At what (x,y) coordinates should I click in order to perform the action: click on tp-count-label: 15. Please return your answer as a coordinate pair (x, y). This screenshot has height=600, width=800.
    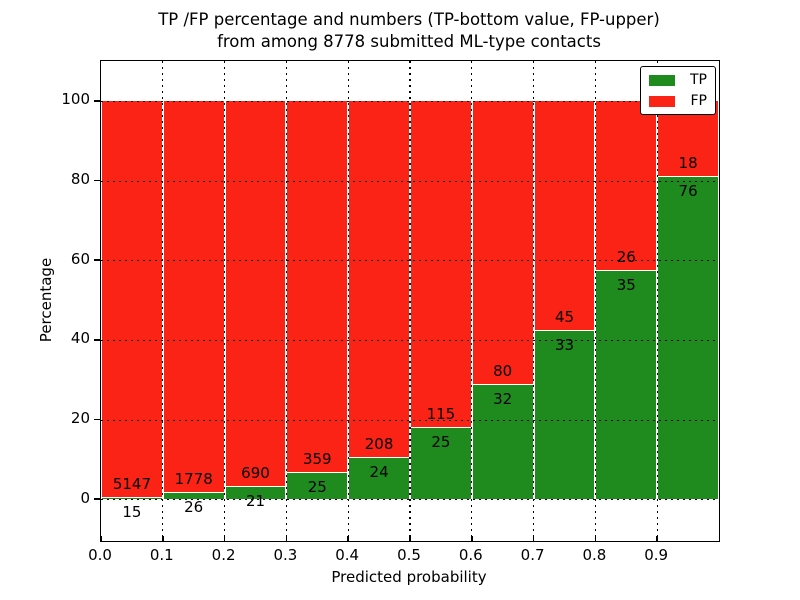
    Looking at the image, I should click on (132, 512).